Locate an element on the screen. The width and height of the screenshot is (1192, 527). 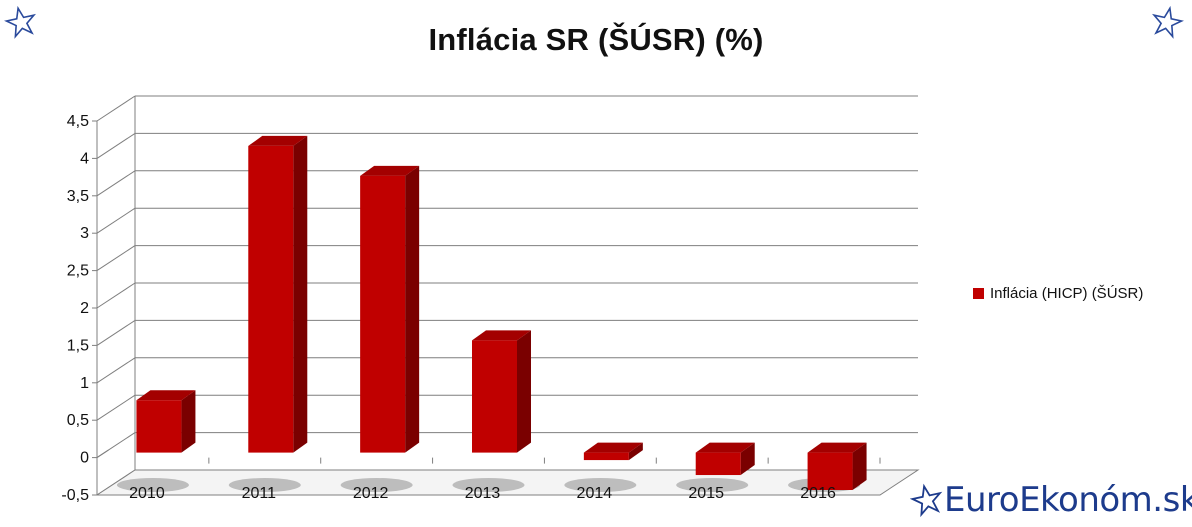
y-tick-label: 0,5 is located at coordinates (78, 420).